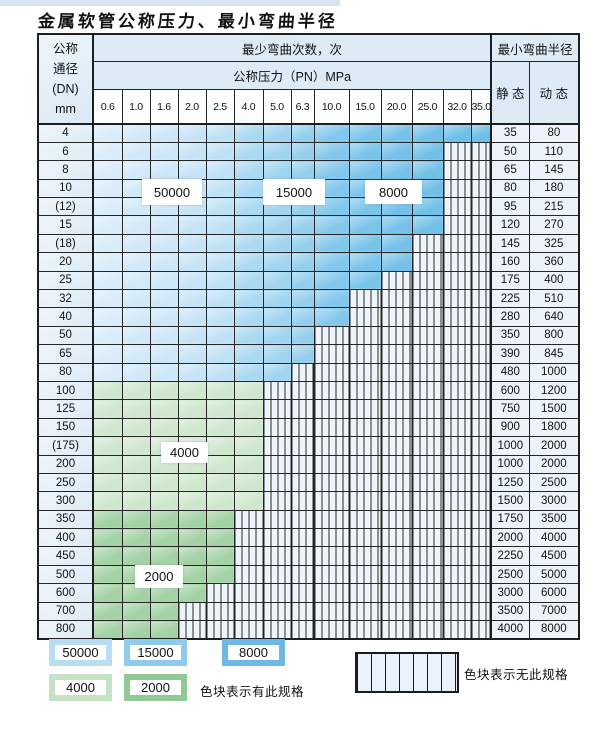  I want to click on static-value-cell: 480, so click(510, 372).